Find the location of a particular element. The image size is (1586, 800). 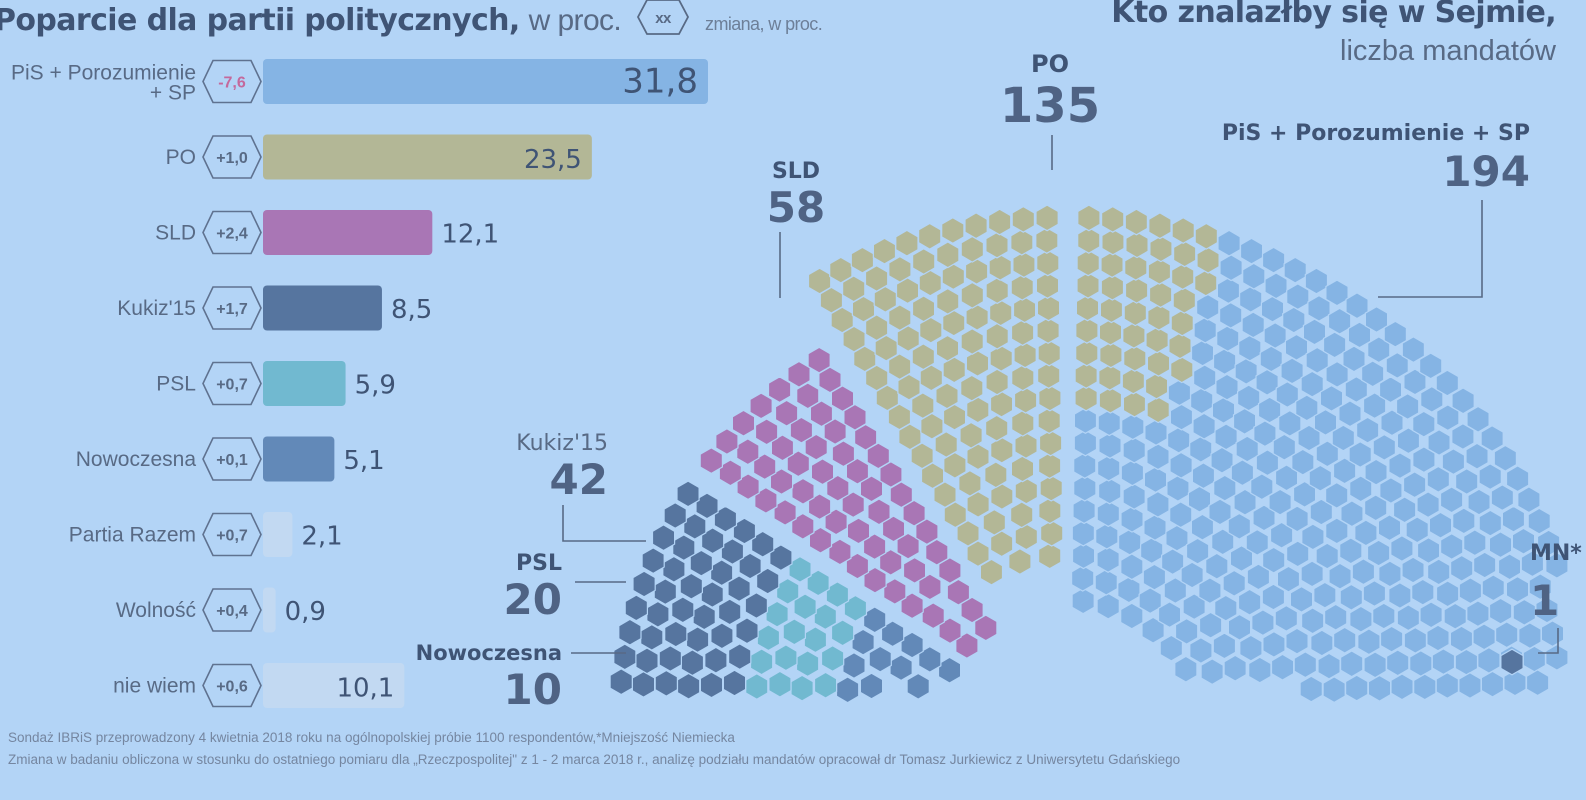

change-value: +0,7 is located at coordinates (232, 385).